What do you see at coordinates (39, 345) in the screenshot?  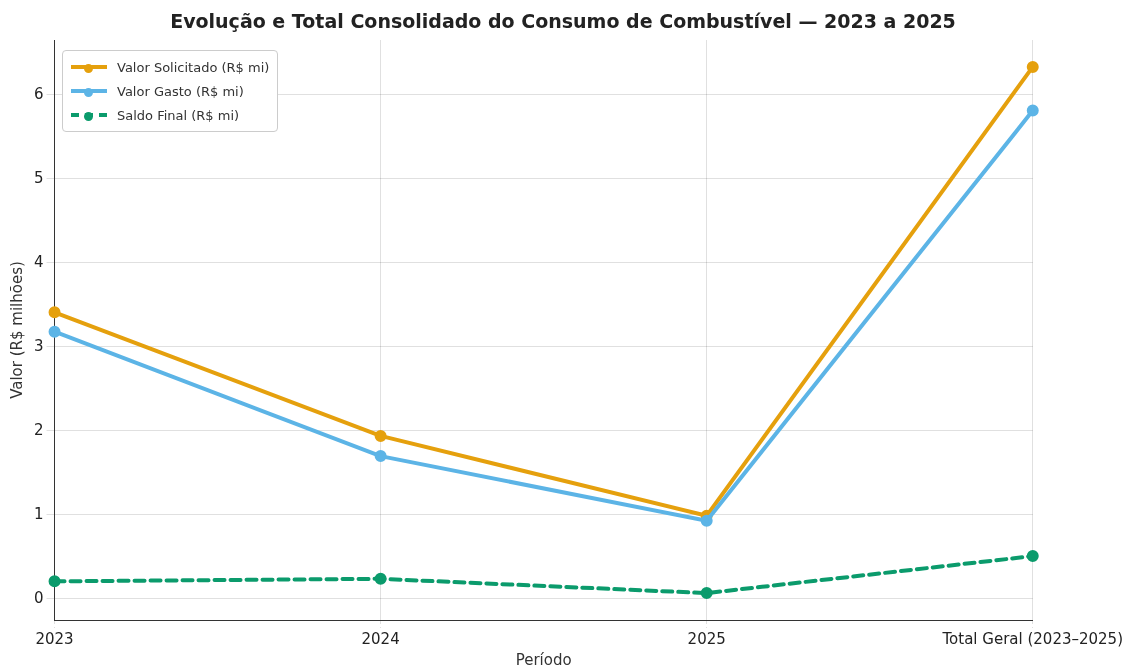 I see `y-tick-label: 3` at bounding box center [39, 345].